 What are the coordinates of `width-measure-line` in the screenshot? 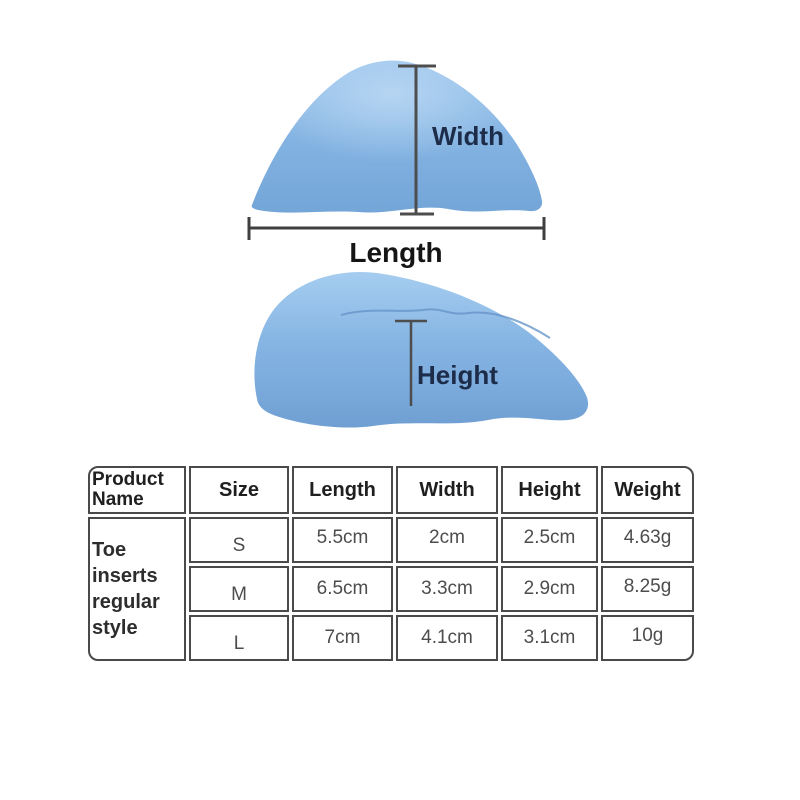 It's located at (417, 140).